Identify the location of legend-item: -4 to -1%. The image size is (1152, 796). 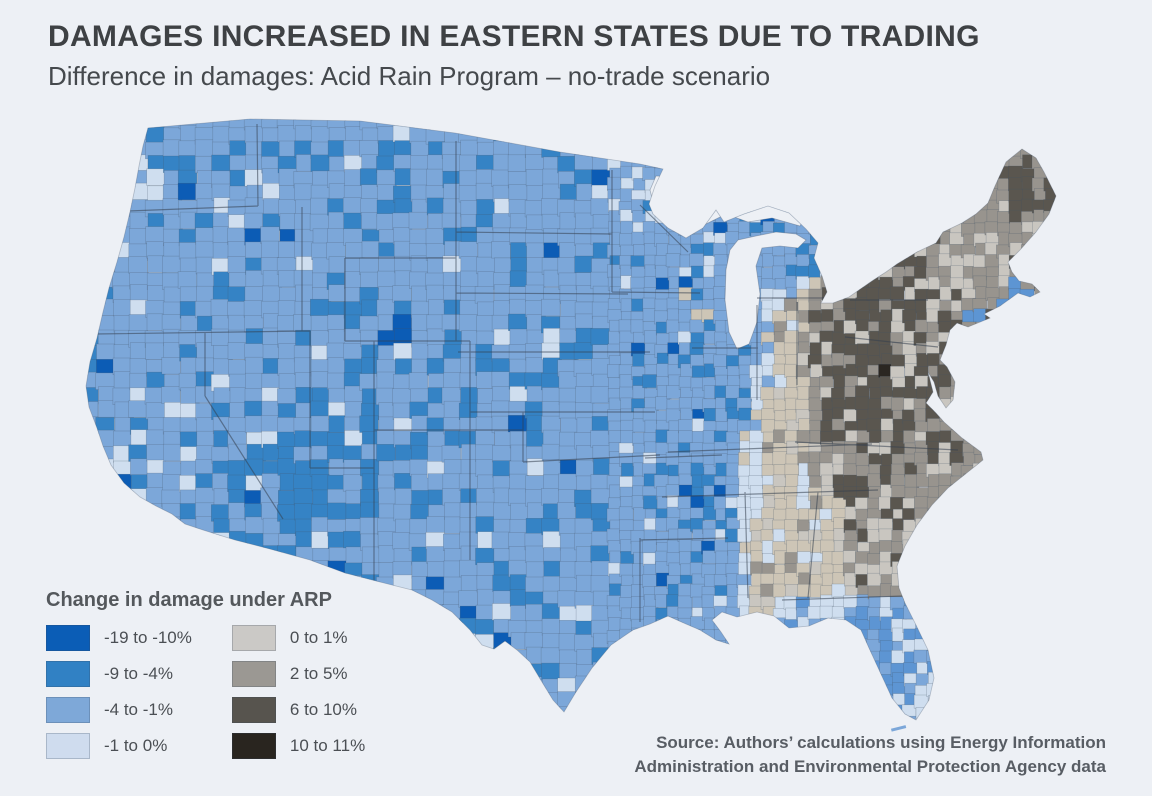
(119, 709).